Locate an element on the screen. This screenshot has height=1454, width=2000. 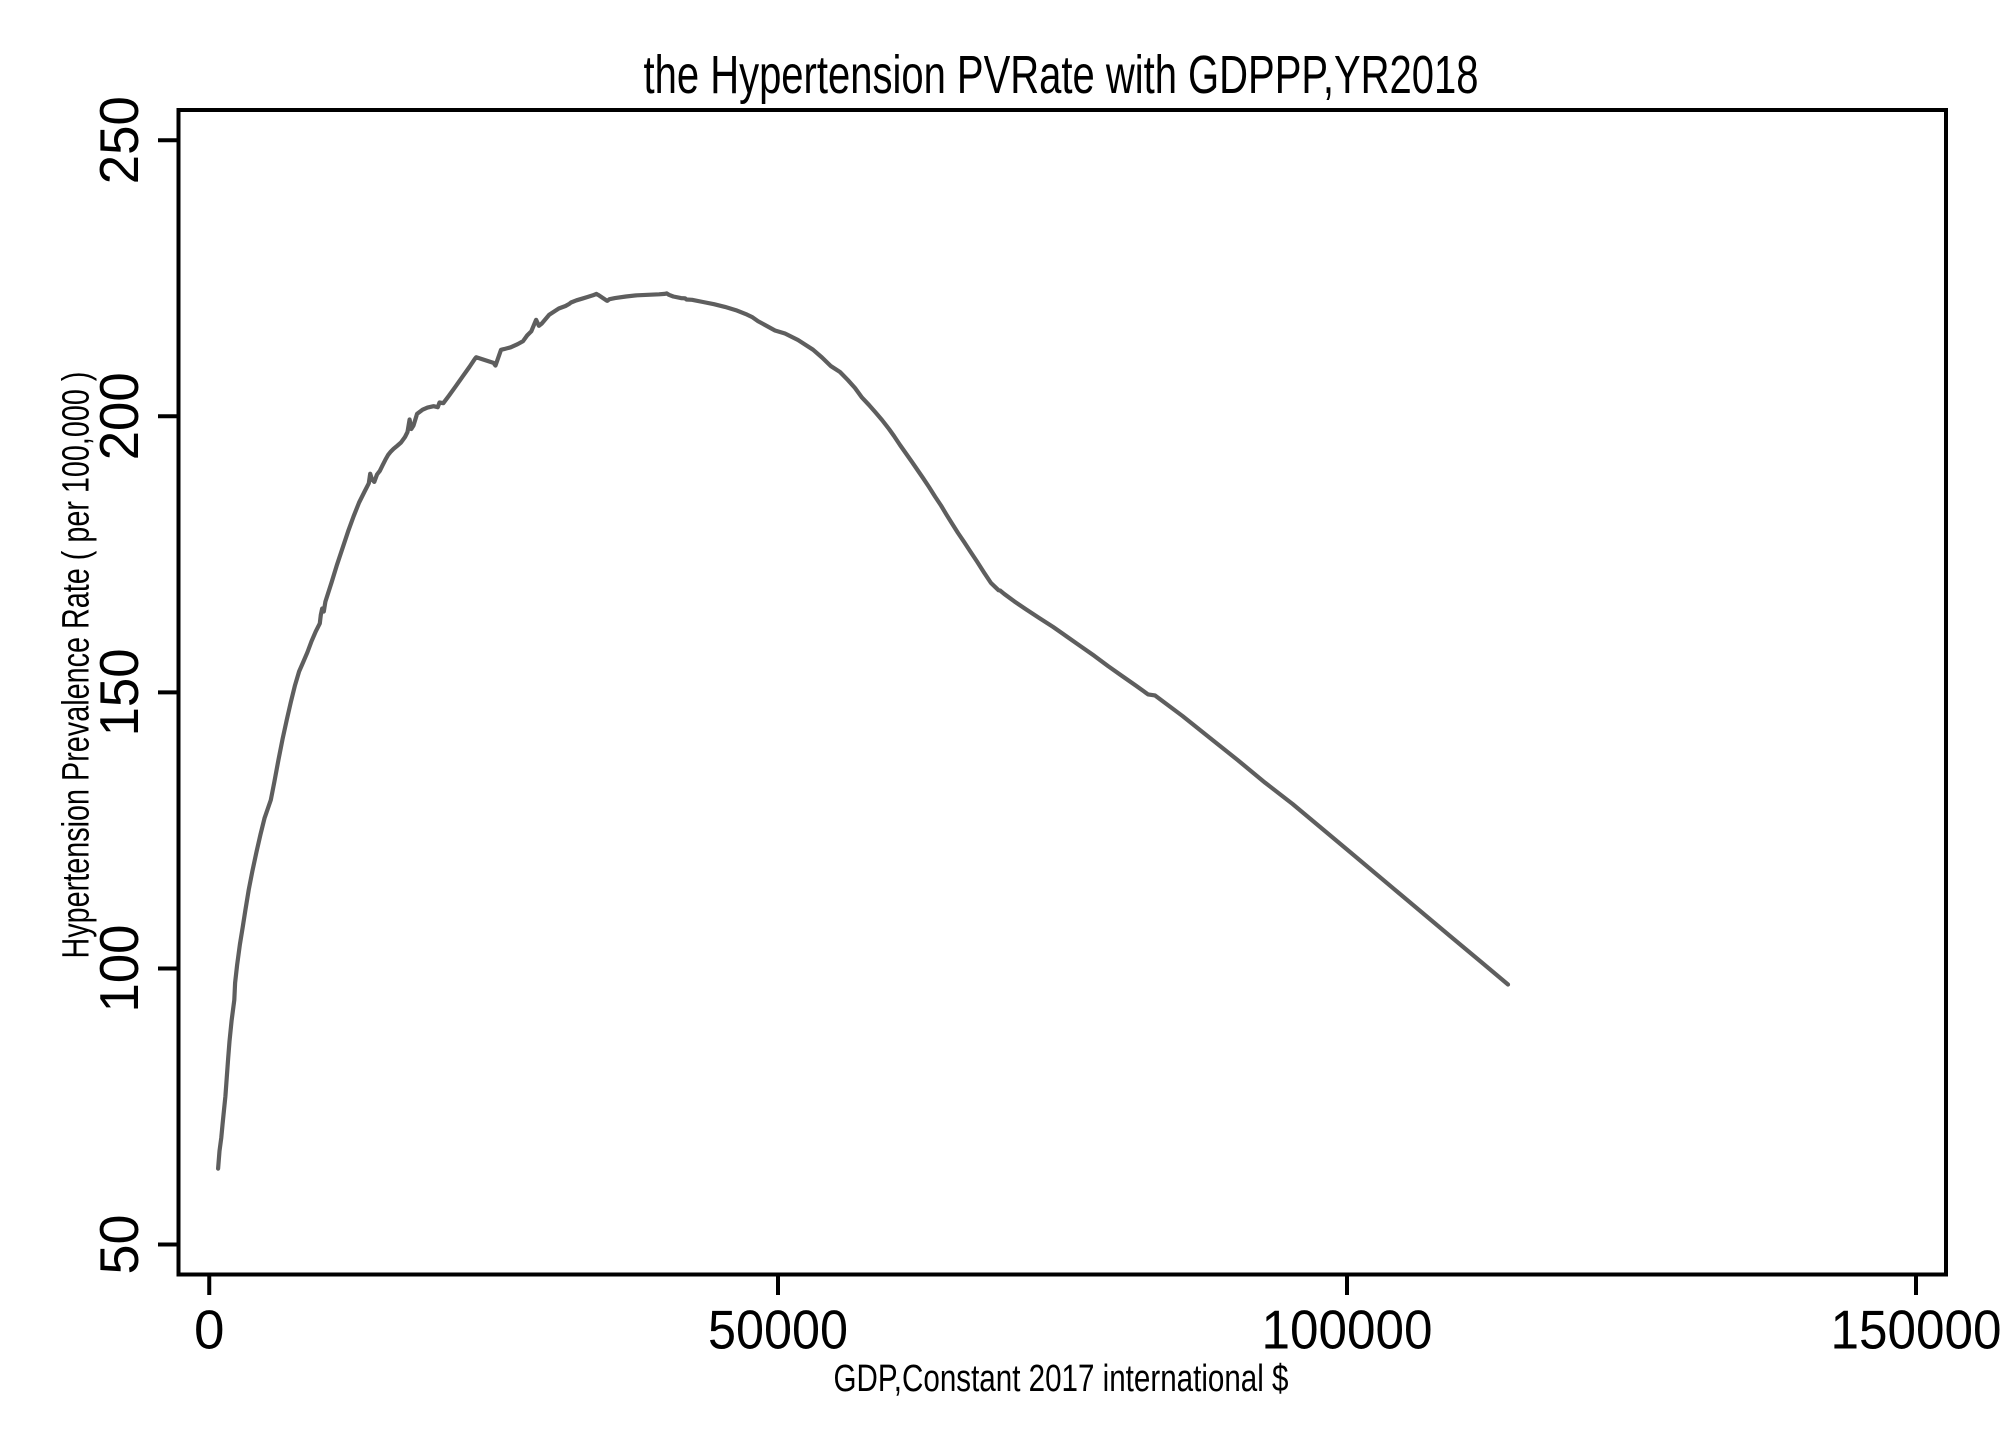
svg-text: 150 is located at coordinates (119, 692).